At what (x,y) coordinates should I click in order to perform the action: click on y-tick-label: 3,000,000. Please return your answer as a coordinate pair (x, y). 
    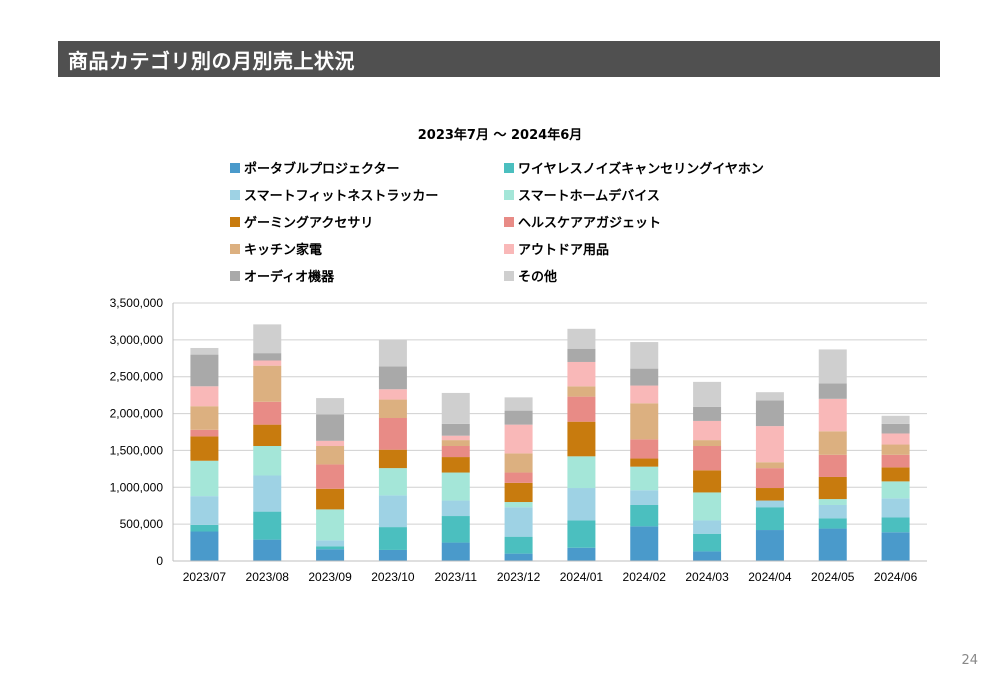
    Looking at the image, I should click on (137, 340).